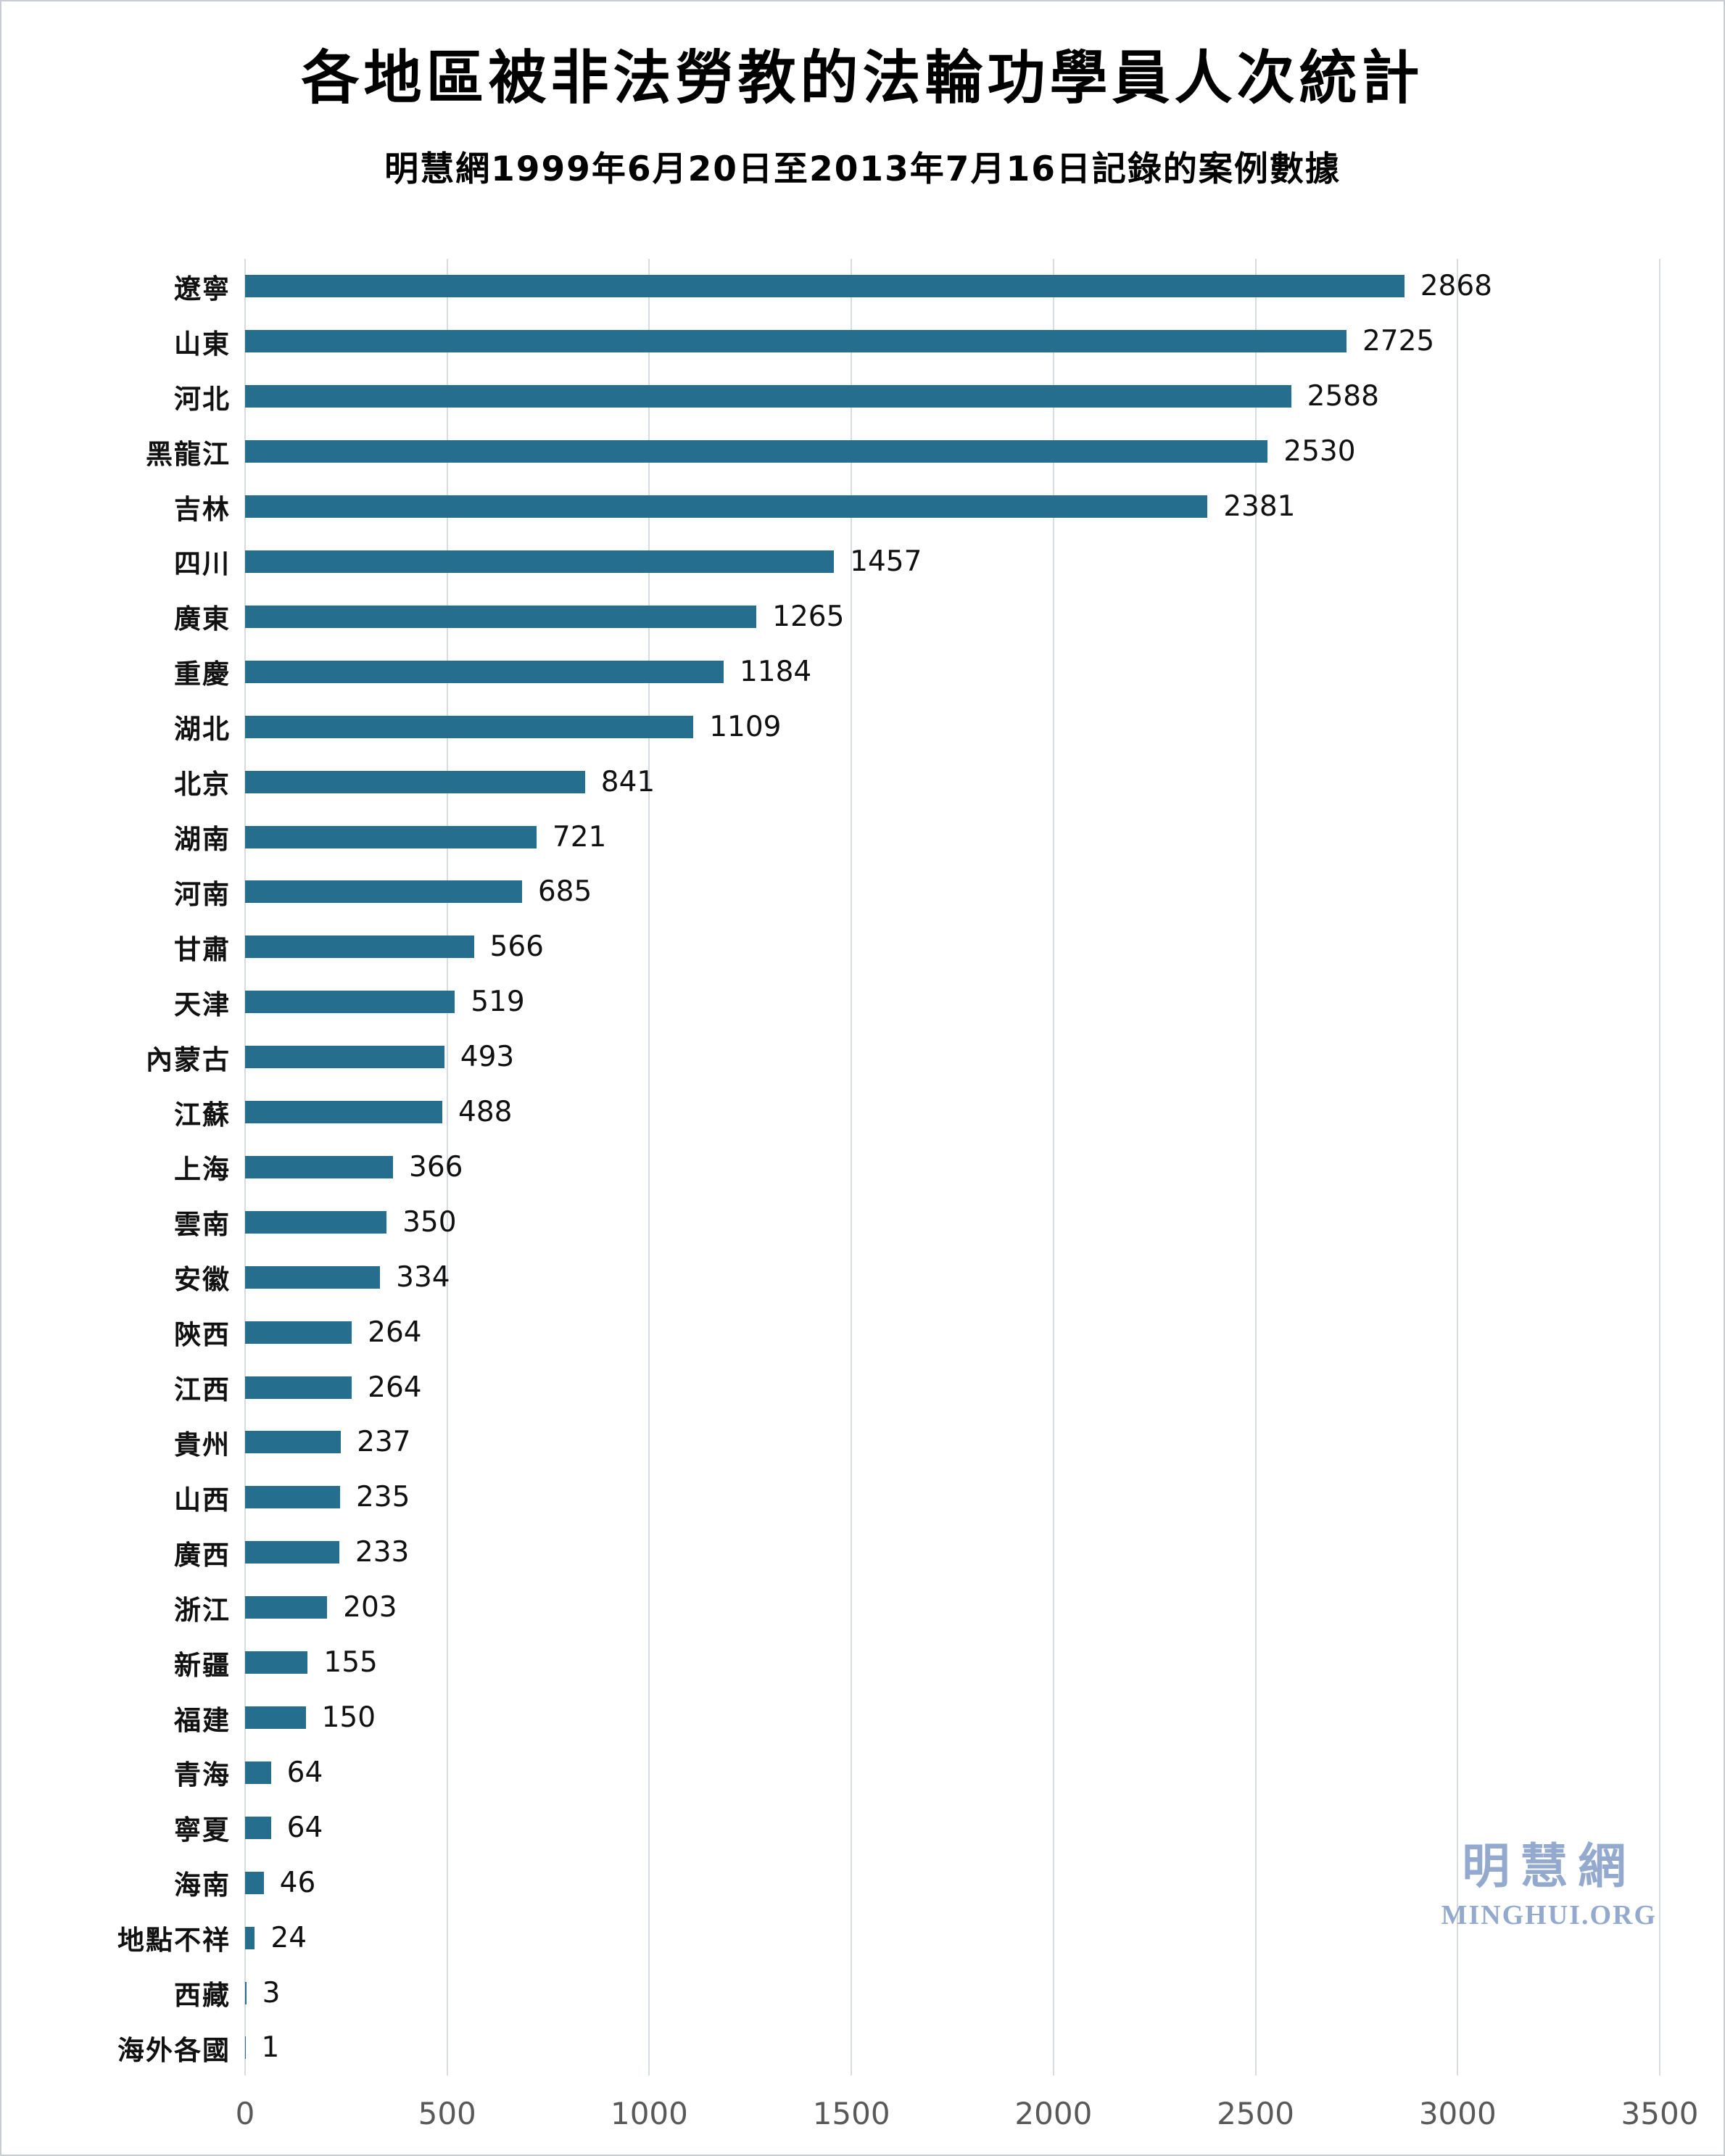 Image resolution: width=1725 pixels, height=2156 pixels. Describe the element at coordinates (430, 1222) in the screenshot. I see `value-label: 350` at that location.